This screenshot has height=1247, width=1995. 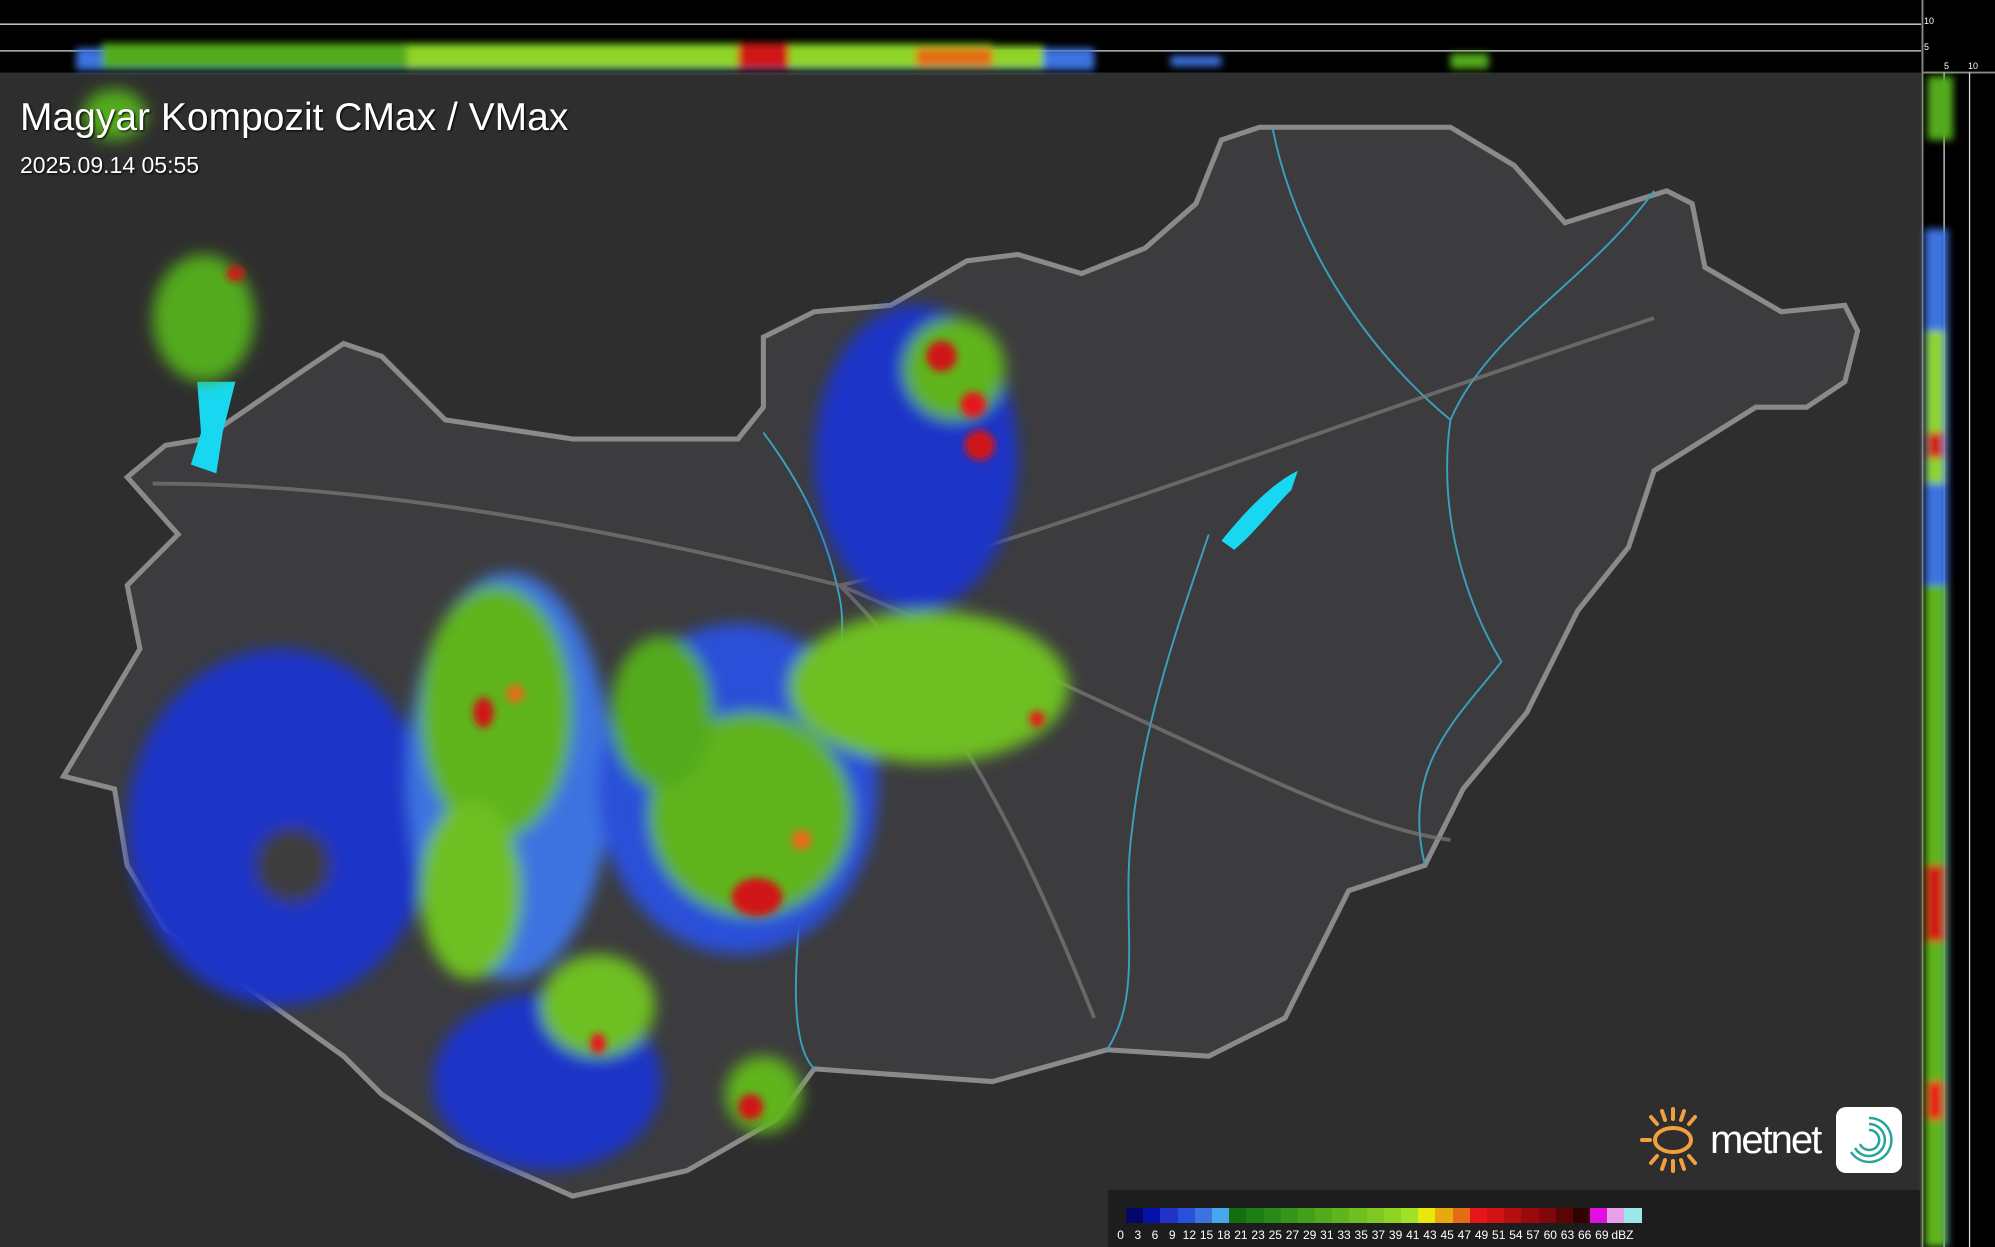 I want to click on legend-color-bar, so click(x=1384, y=1215).